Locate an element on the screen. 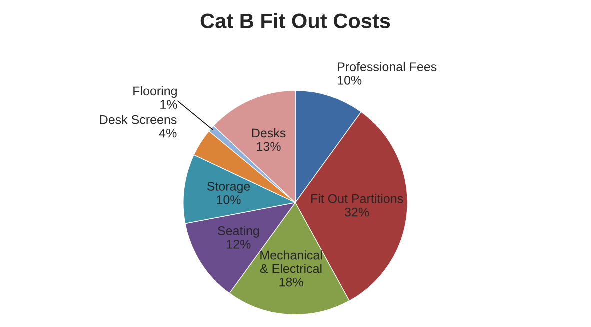 Image resolution: width=591 pixels, height=327 pixels. data-label: 4% is located at coordinates (168, 133).